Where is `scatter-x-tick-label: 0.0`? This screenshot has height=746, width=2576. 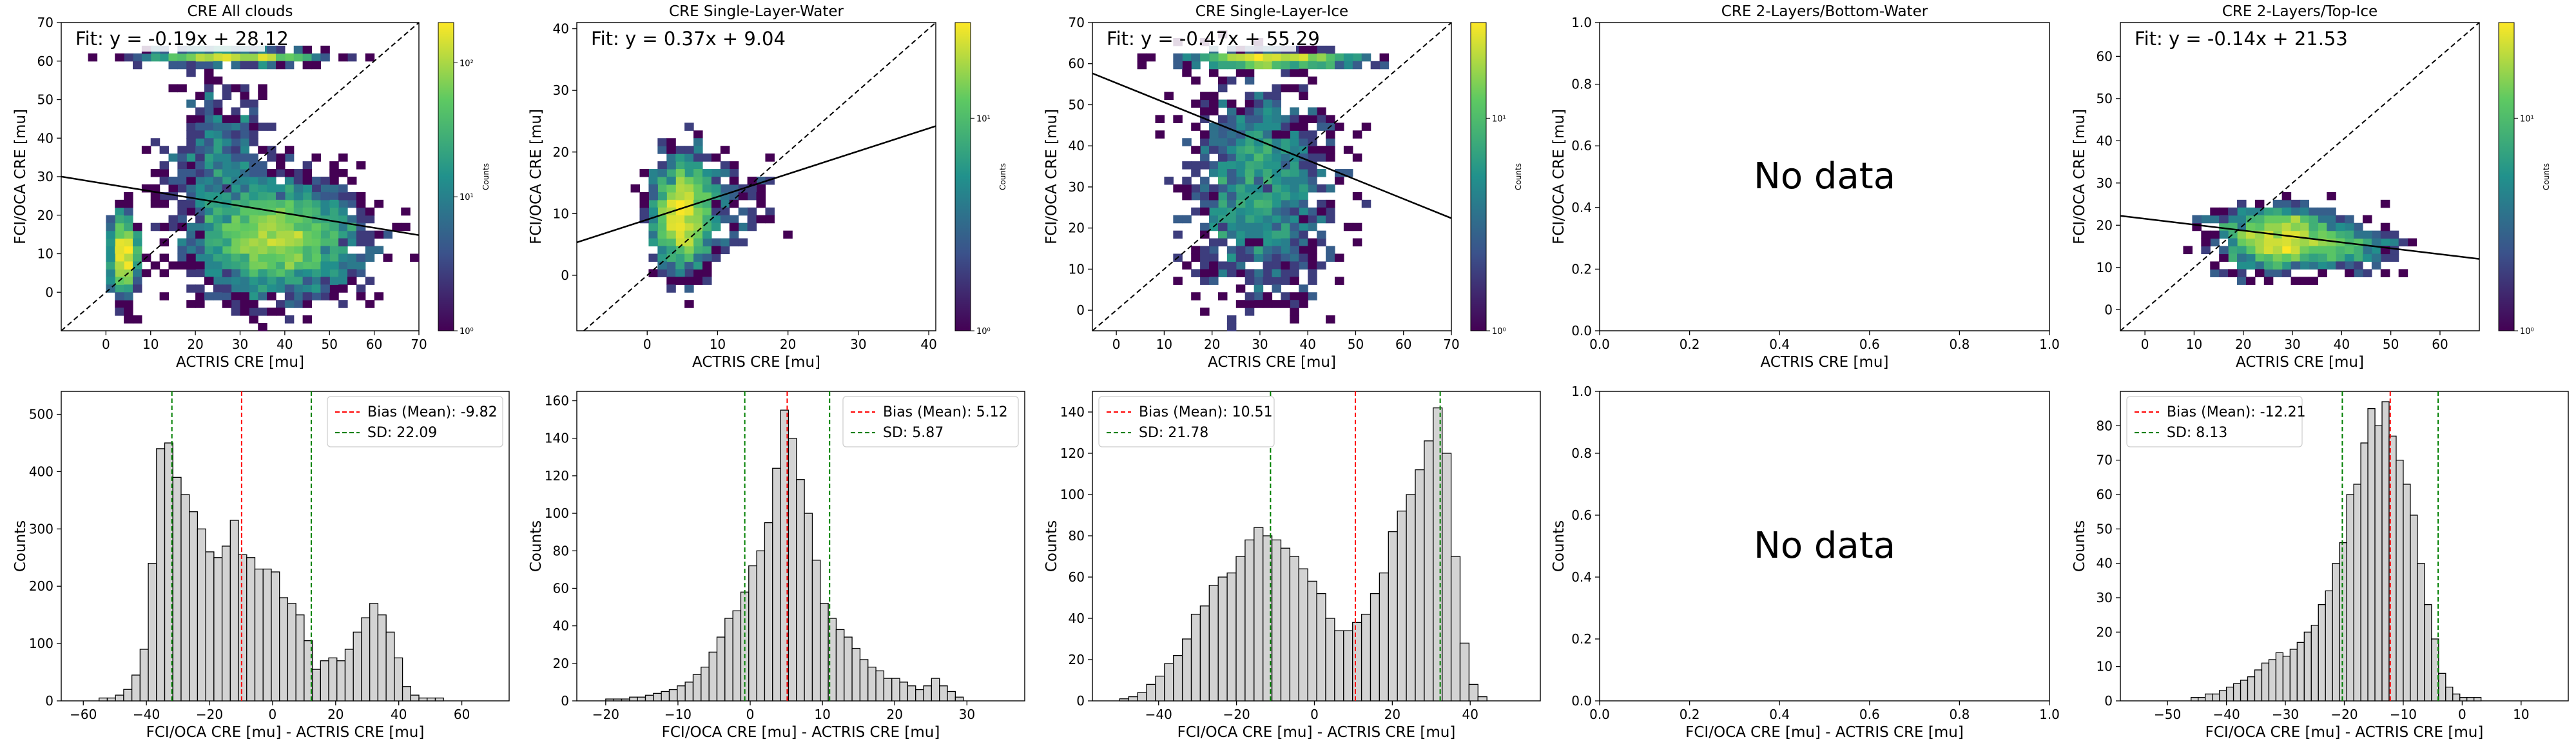 scatter-x-tick-label: 0.0 is located at coordinates (1599, 344).